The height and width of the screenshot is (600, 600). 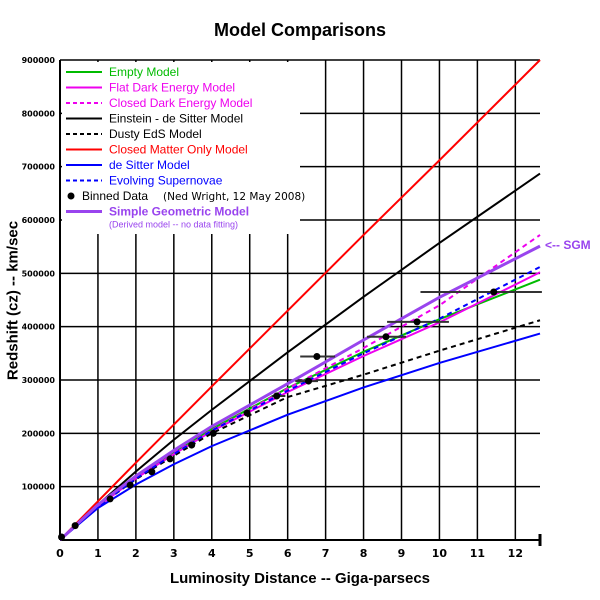 What do you see at coordinates (234, 197) in the screenshot?
I see `legend-binned-note: (Ned Wright, 12 May 2008)` at bounding box center [234, 197].